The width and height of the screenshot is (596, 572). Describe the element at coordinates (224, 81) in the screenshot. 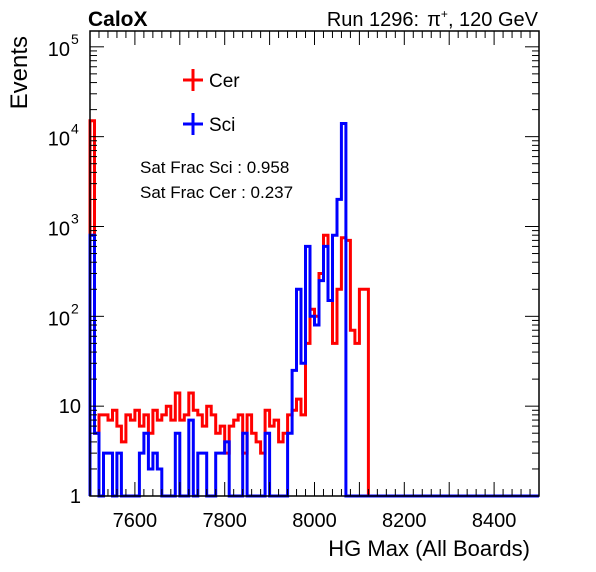

I see `legend-label-cer: Cer` at that location.